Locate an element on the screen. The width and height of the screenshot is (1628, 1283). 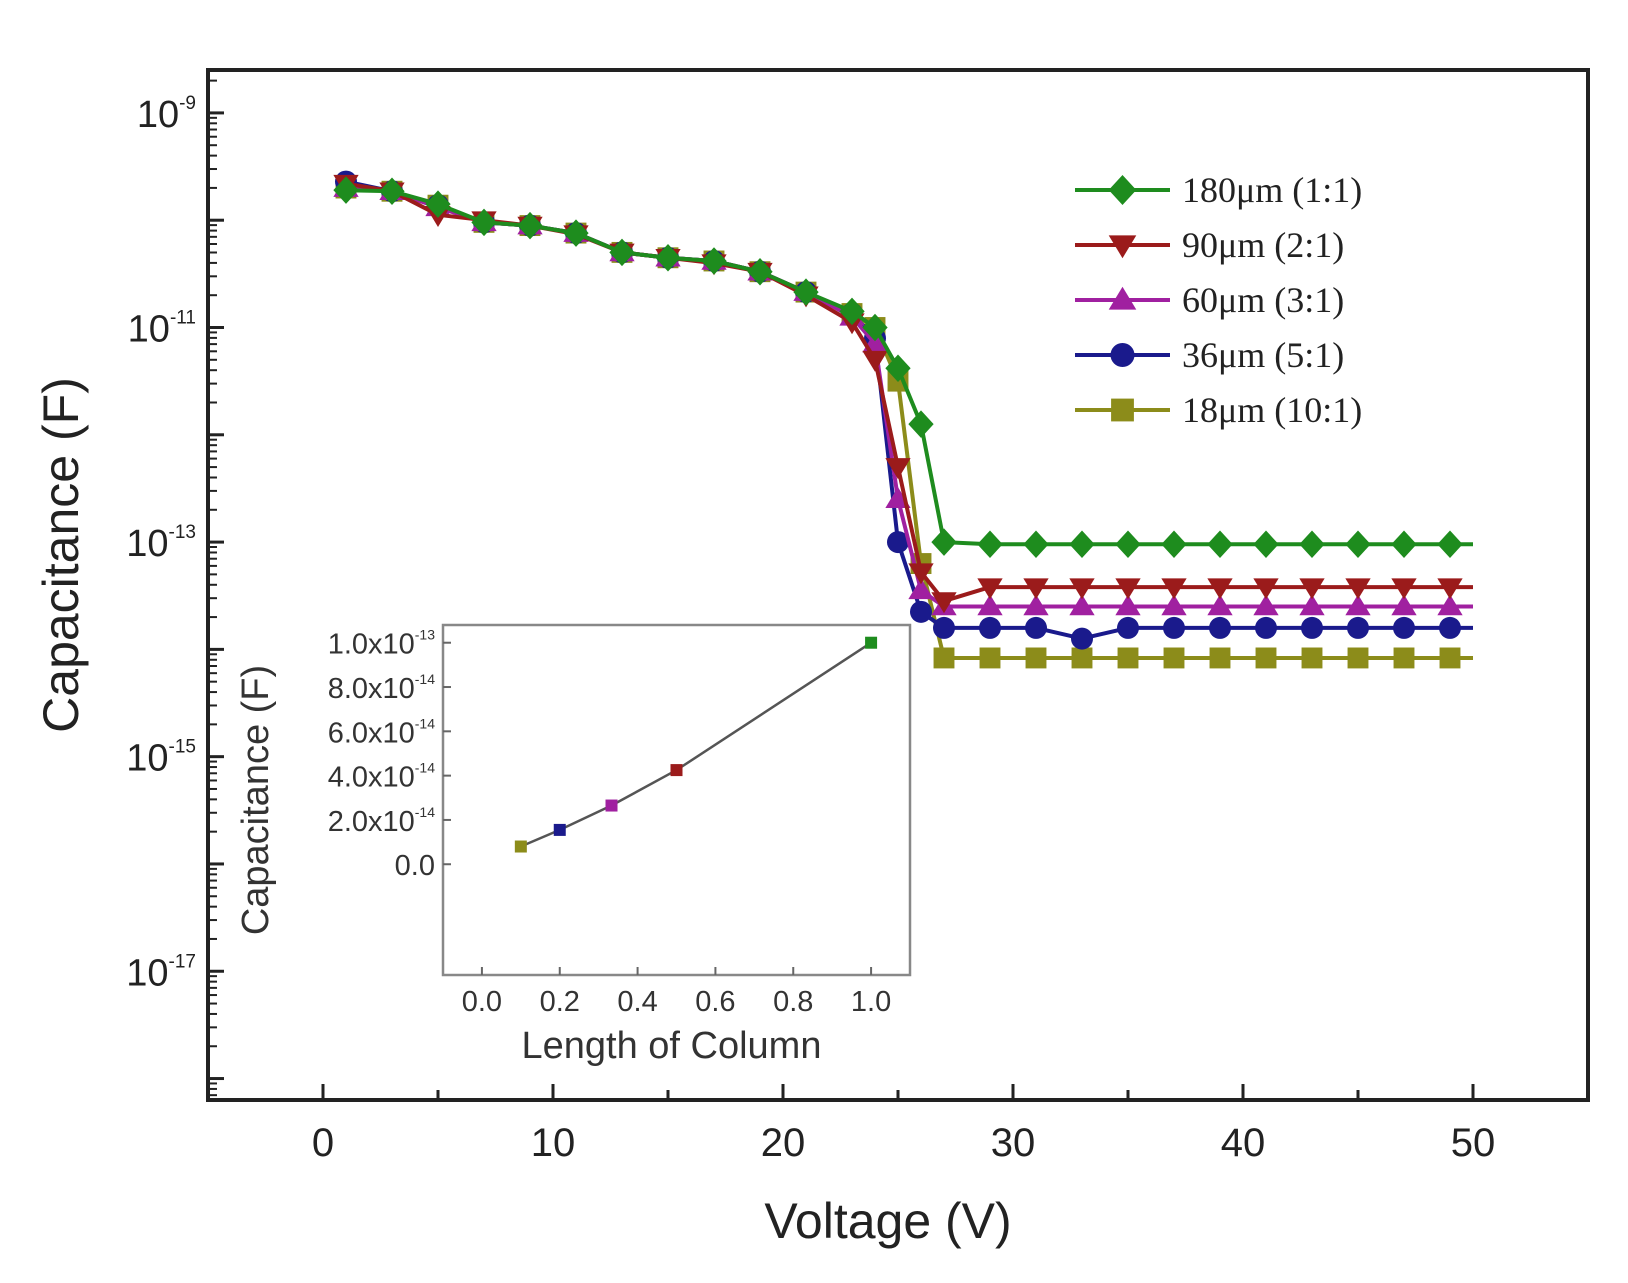
x-tick-label: 20 is located at coordinates (783, 1143).